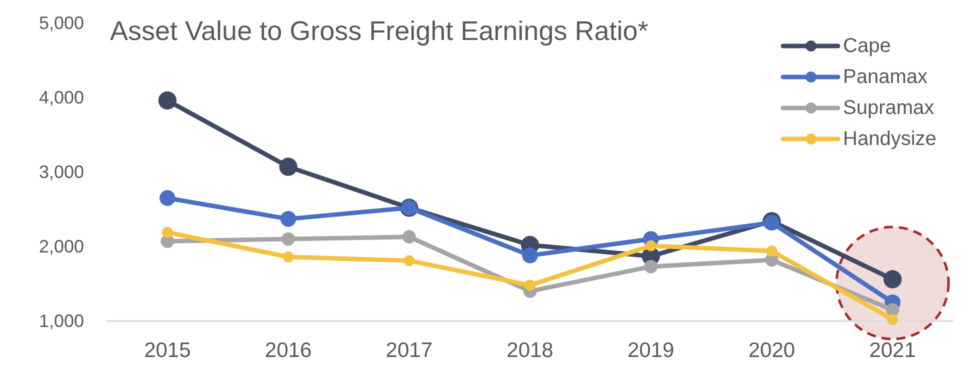 The width and height of the screenshot is (968, 372). What do you see at coordinates (867, 46) in the screenshot?
I see `legend-label: Cape` at bounding box center [867, 46].